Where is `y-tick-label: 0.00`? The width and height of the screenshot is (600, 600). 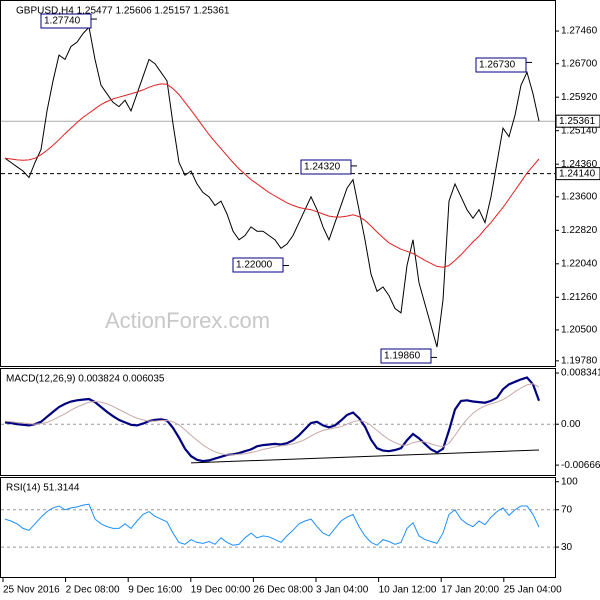 y-tick-label: 0.00 is located at coordinates (571, 424).